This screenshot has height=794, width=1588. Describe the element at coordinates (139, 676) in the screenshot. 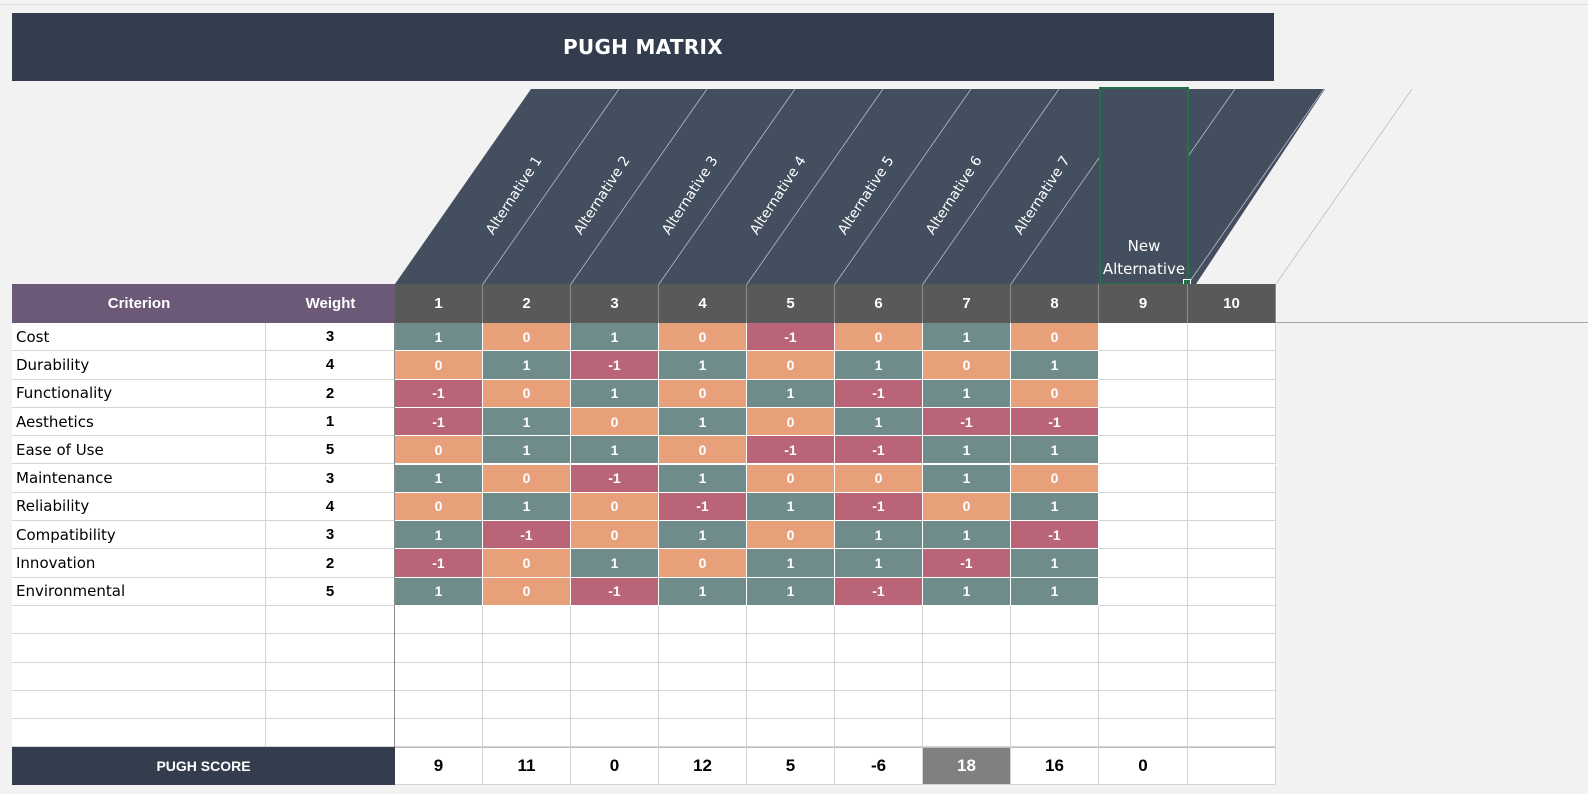

I see `criterion-cell` at that location.